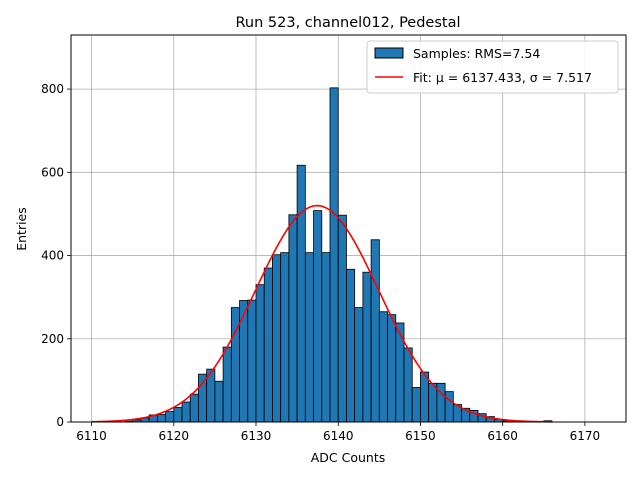 This screenshot has height=480, width=640. Describe the element at coordinates (91, 436) in the screenshot. I see `x-tick-label: 6110` at that location.